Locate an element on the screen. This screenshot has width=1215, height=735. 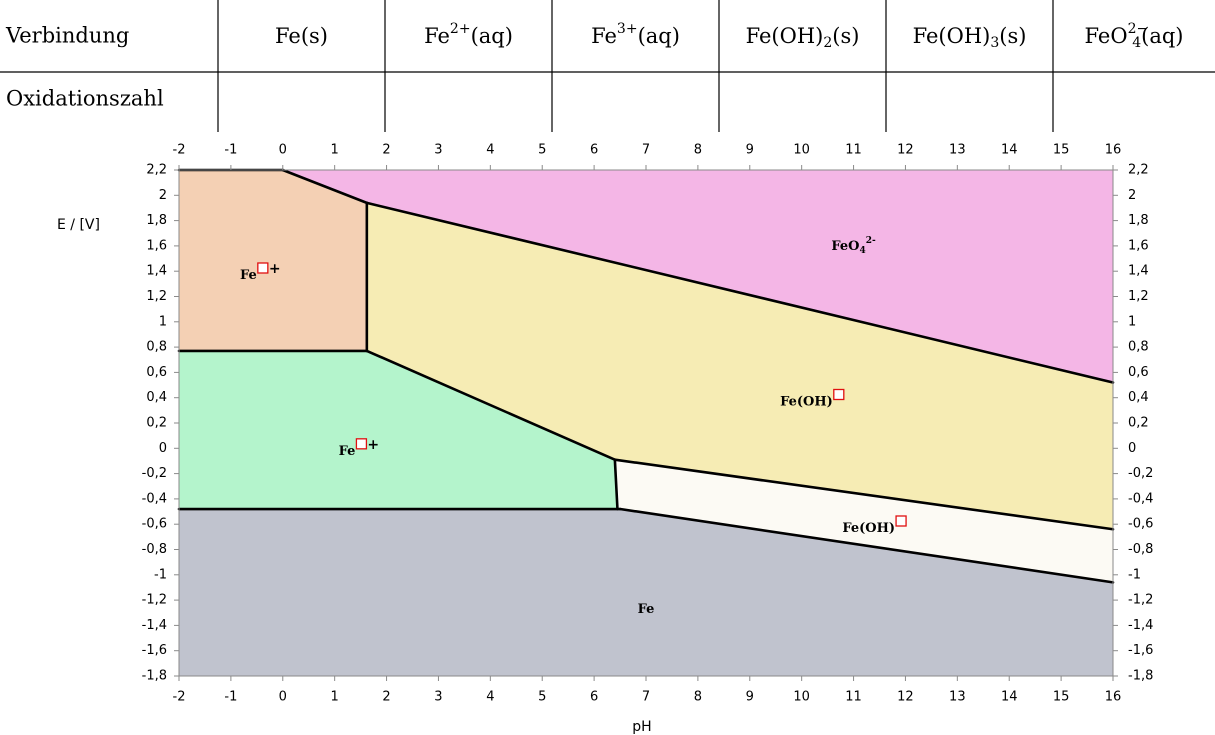
x-tick-label-bottom: 4 is located at coordinates (490, 697).